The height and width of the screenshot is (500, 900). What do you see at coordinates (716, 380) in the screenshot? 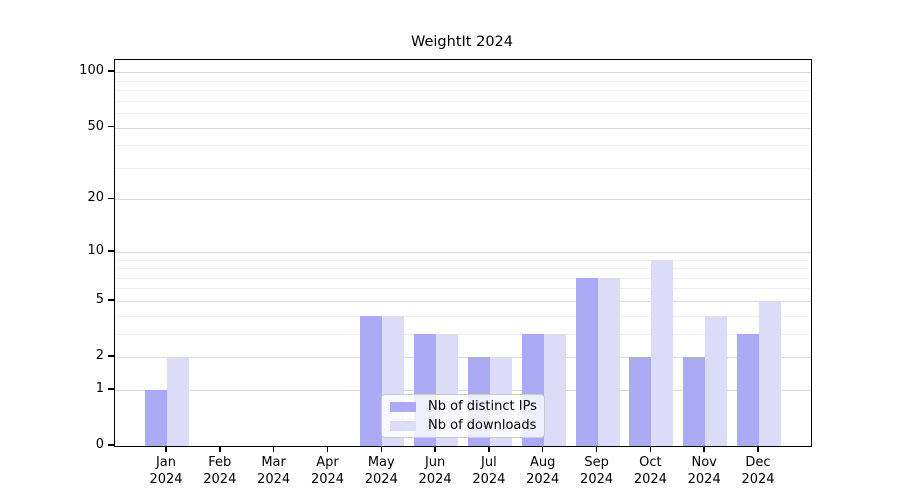
I see `bar-nov-downloads` at bounding box center [716, 380].